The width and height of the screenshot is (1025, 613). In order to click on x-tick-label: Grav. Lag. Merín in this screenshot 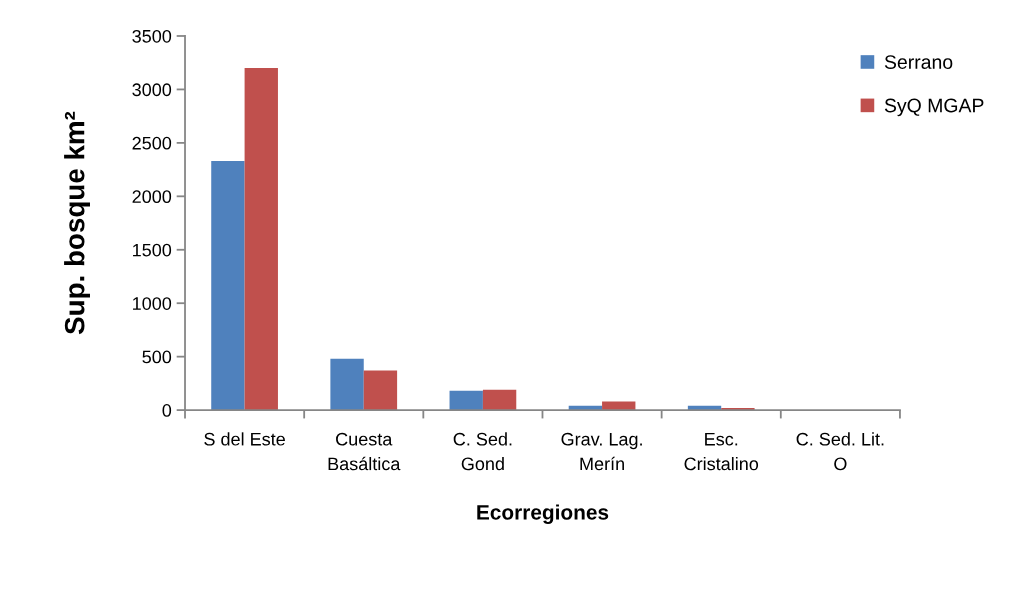, I will do `click(601, 451)`.